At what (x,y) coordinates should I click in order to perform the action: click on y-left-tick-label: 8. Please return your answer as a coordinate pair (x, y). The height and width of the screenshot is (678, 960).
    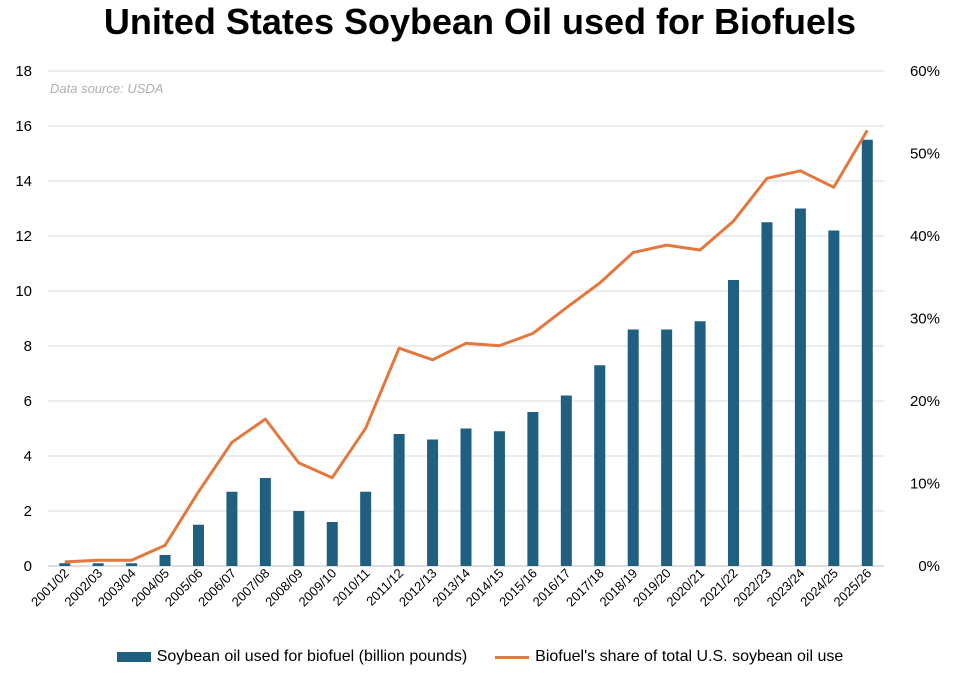
    Looking at the image, I should click on (28, 346).